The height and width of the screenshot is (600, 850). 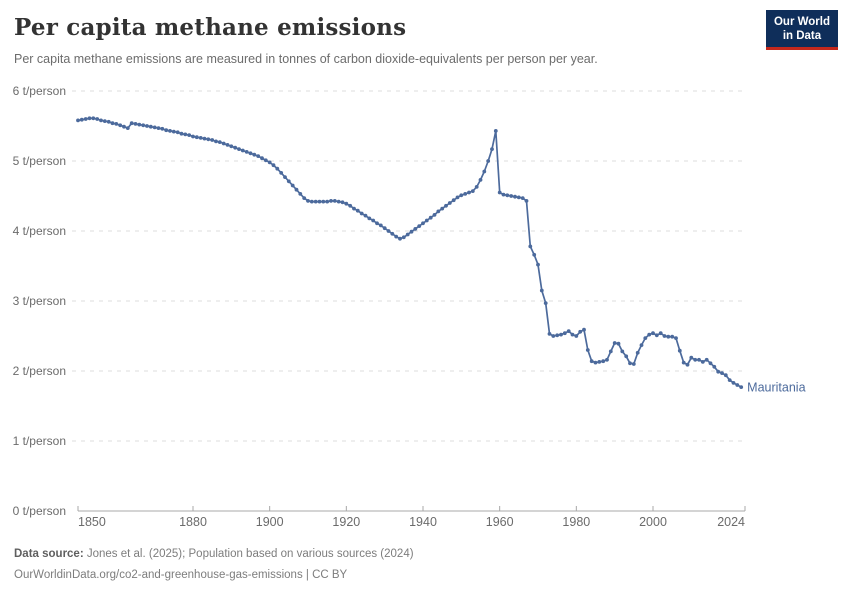 I want to click on y-tick-label: 5 t/person, so click(x=39, y=161).